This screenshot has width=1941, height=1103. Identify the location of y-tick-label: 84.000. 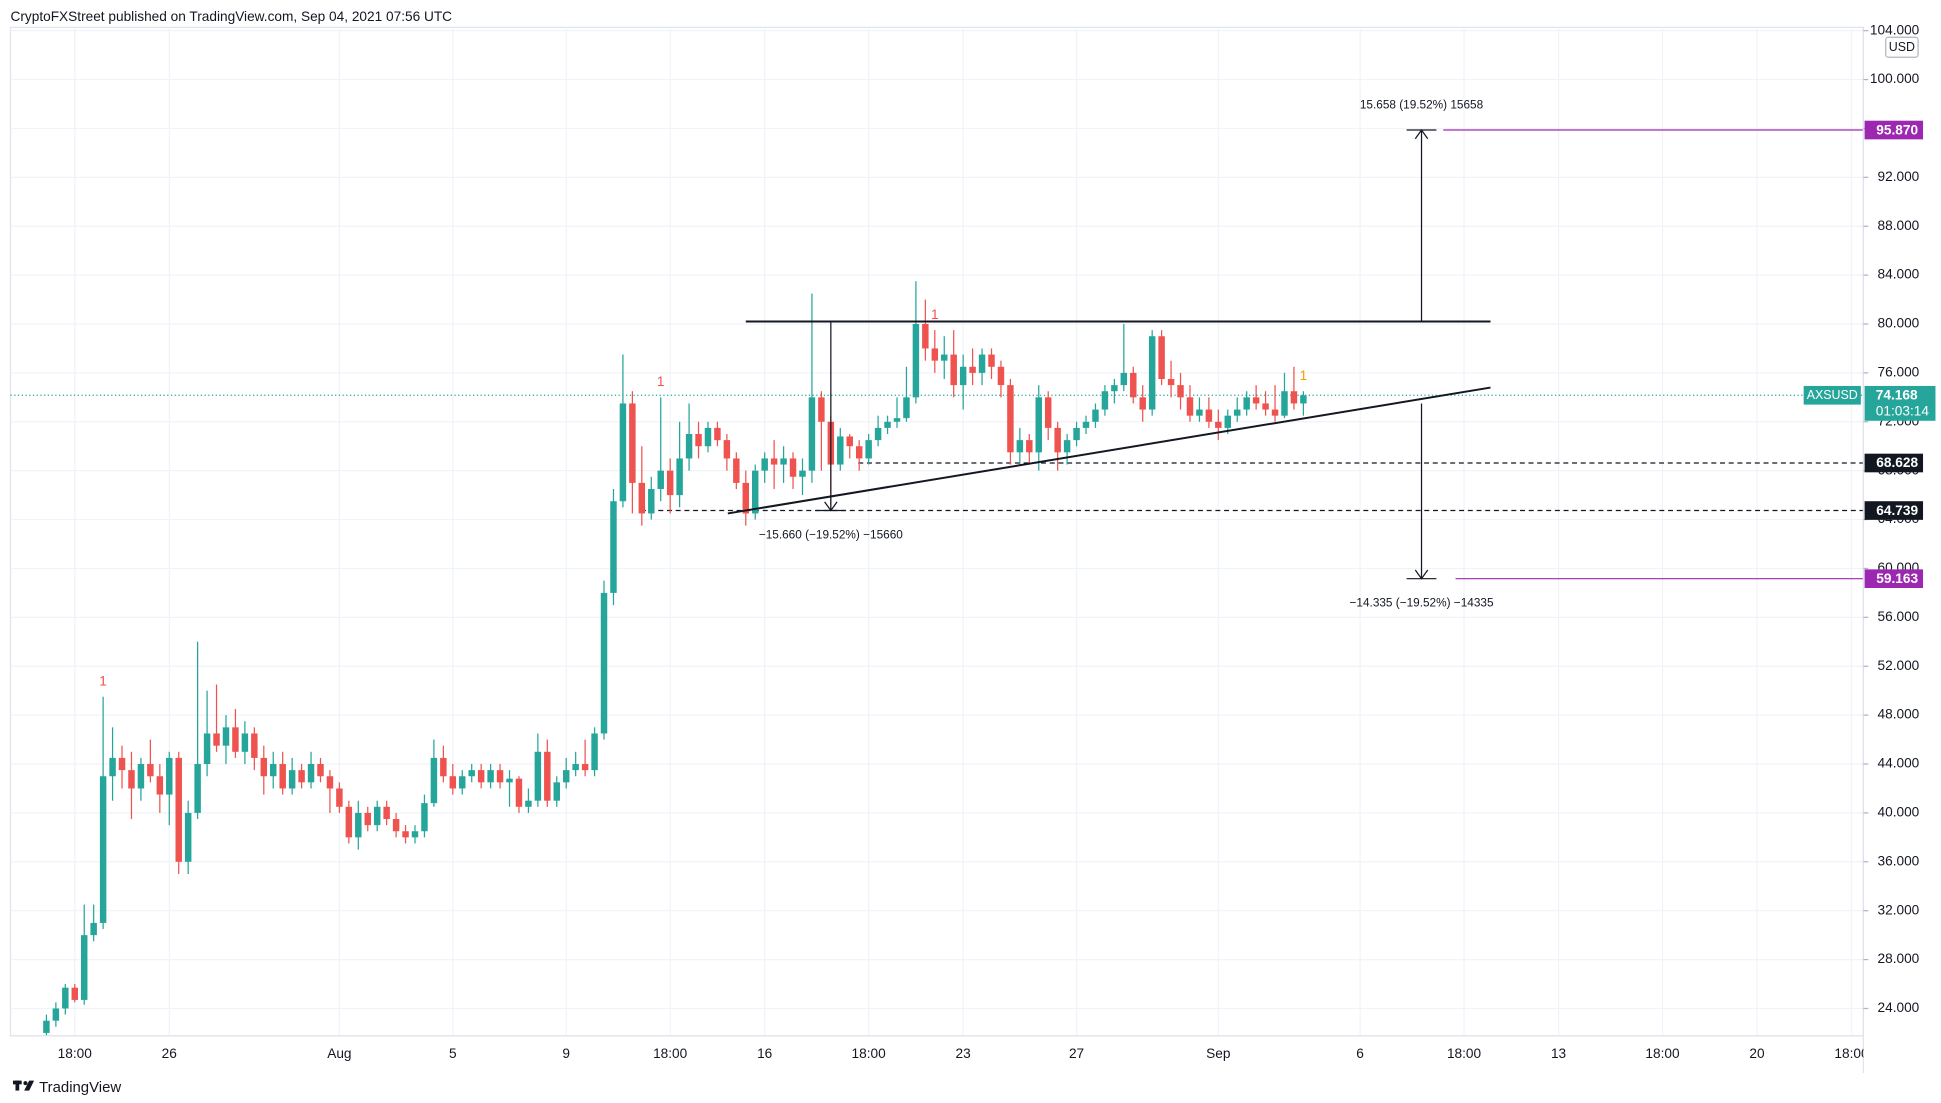
(1899, 274).